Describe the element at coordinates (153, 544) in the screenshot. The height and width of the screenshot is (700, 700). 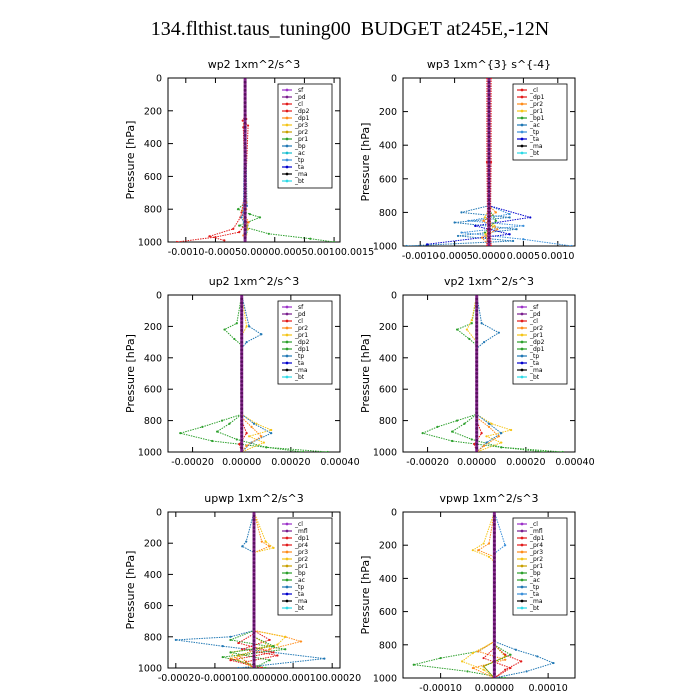
I see `y-tick-label: 200` at that location.